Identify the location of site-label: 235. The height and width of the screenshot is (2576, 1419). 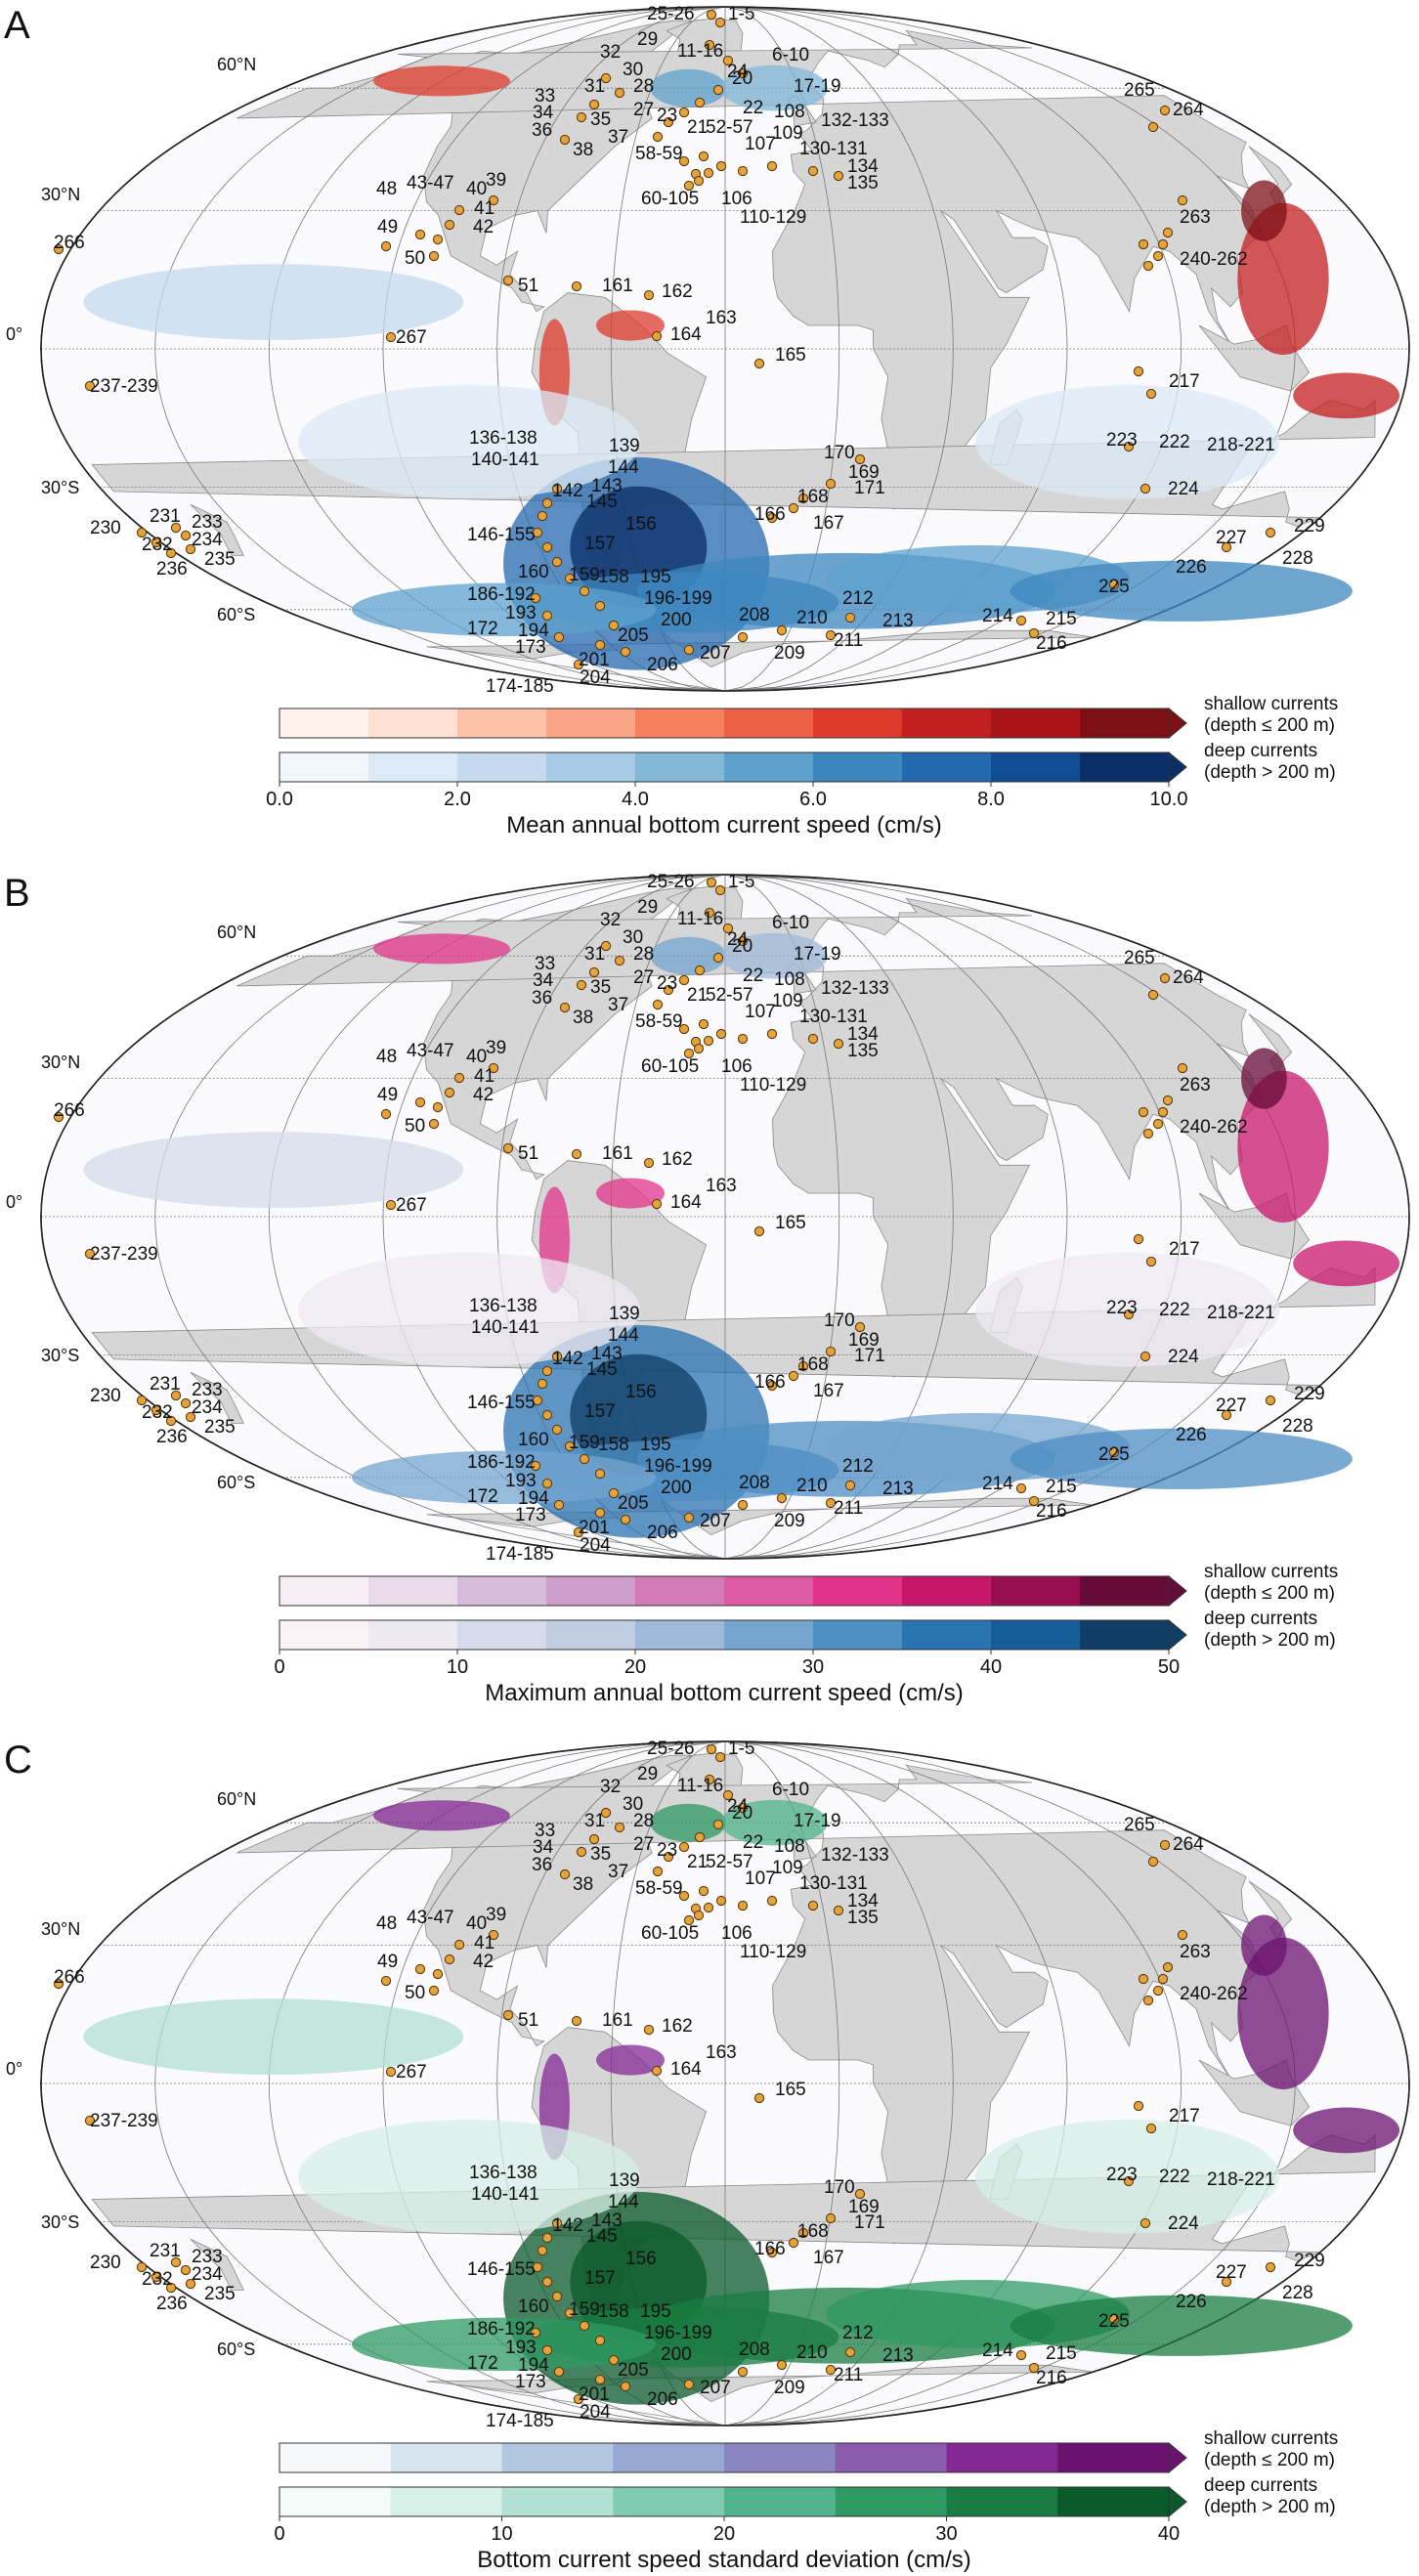
(220, 1428).